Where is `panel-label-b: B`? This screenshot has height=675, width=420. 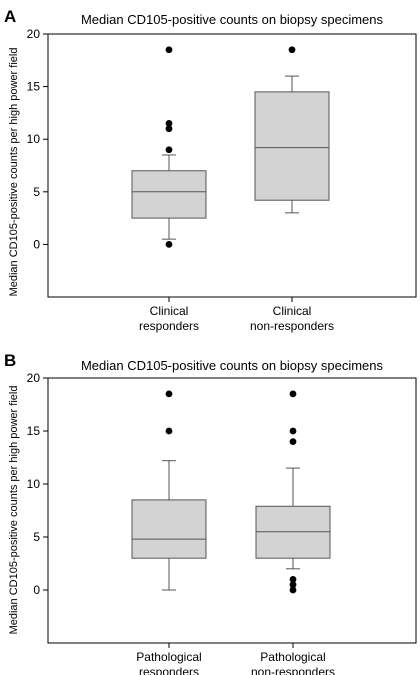 panel-label-b: B is located at coordinates (10, 360).